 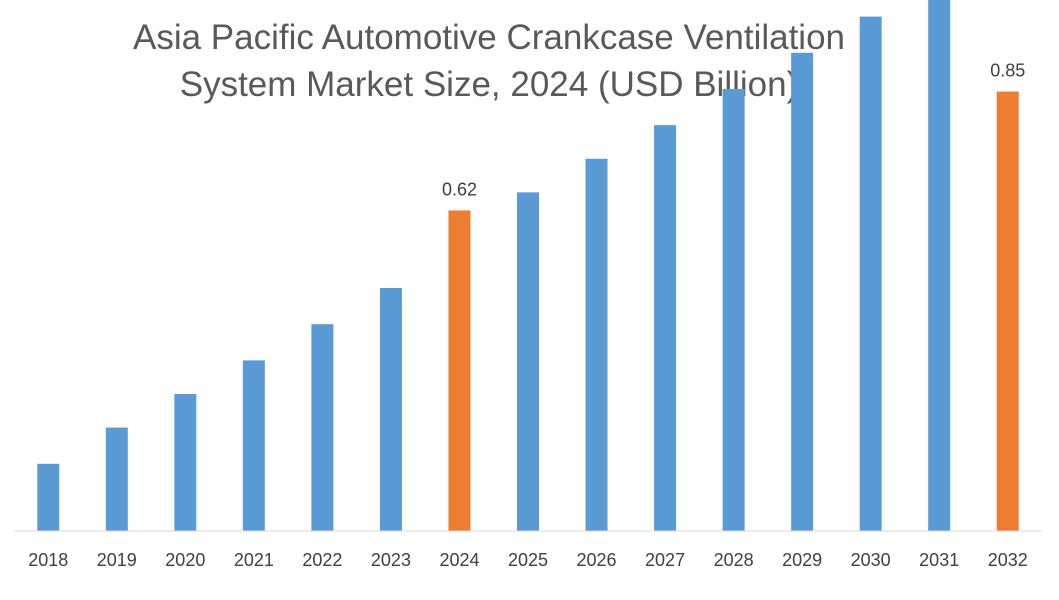 I want to click on chart-title-line-2: System Market Size, 2024 (USD Billion), so click(x=489, y=84).